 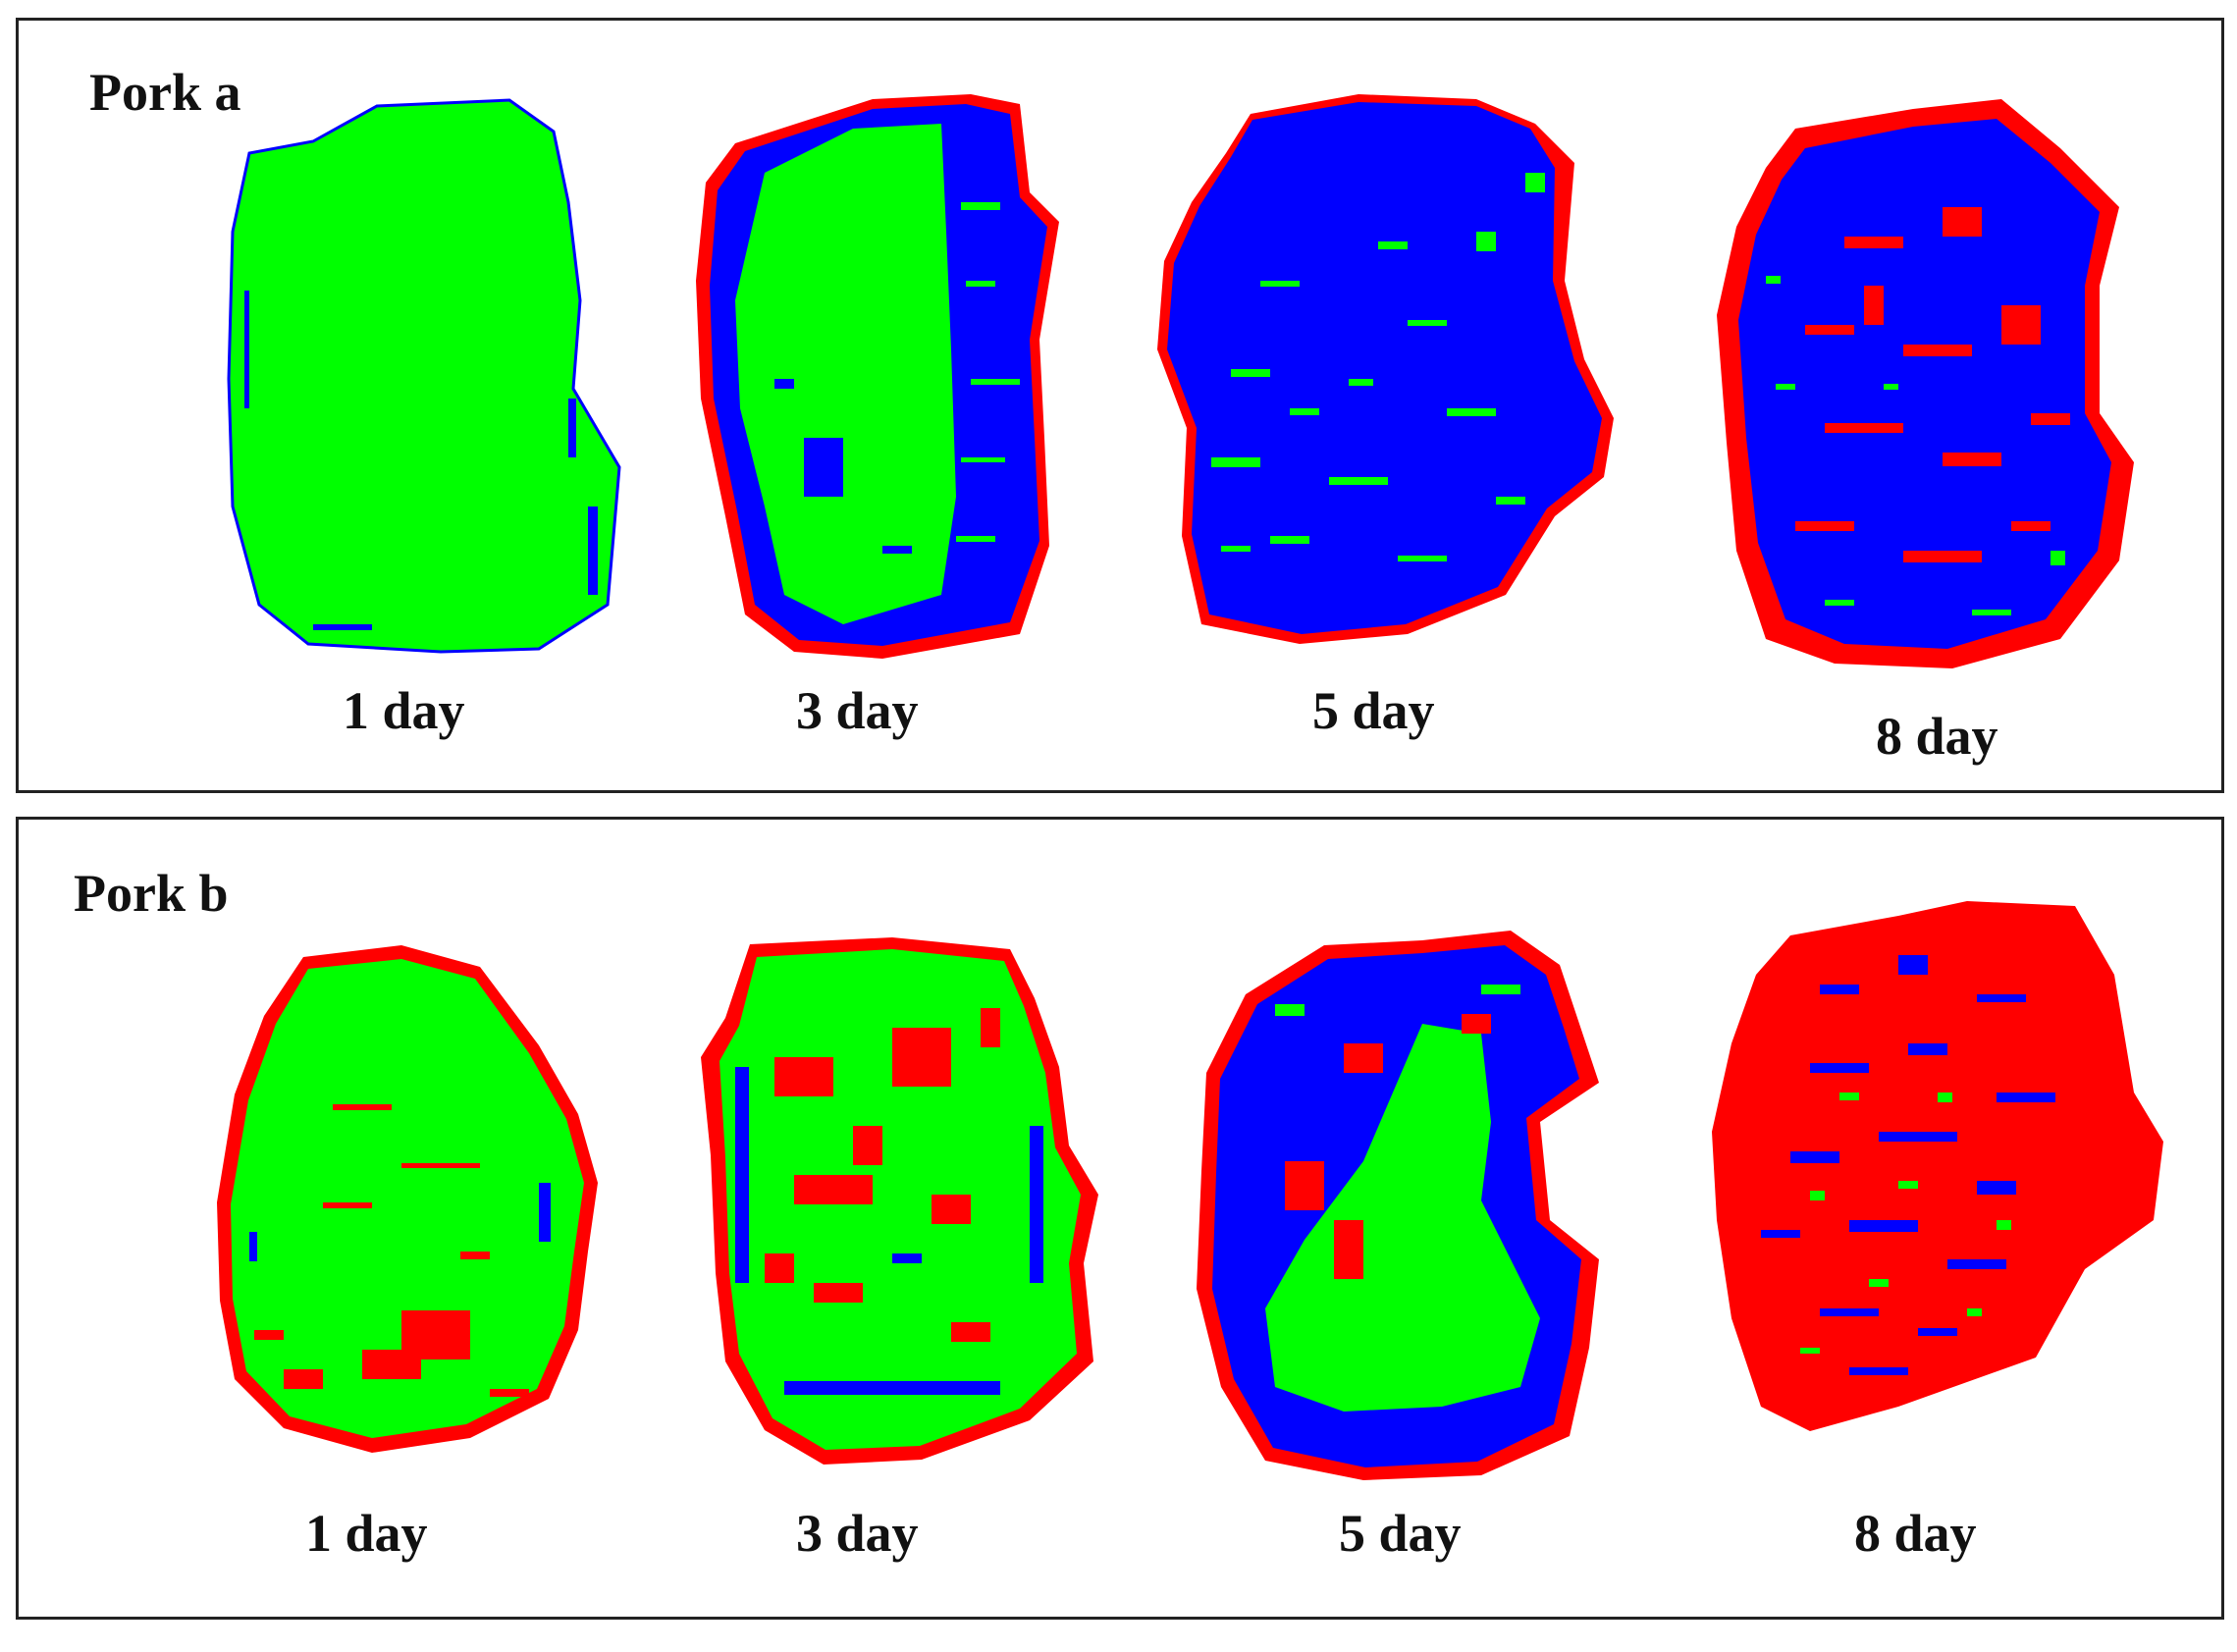 I want to click on sample-image-b-8day, so click(x=1937, y=1171).